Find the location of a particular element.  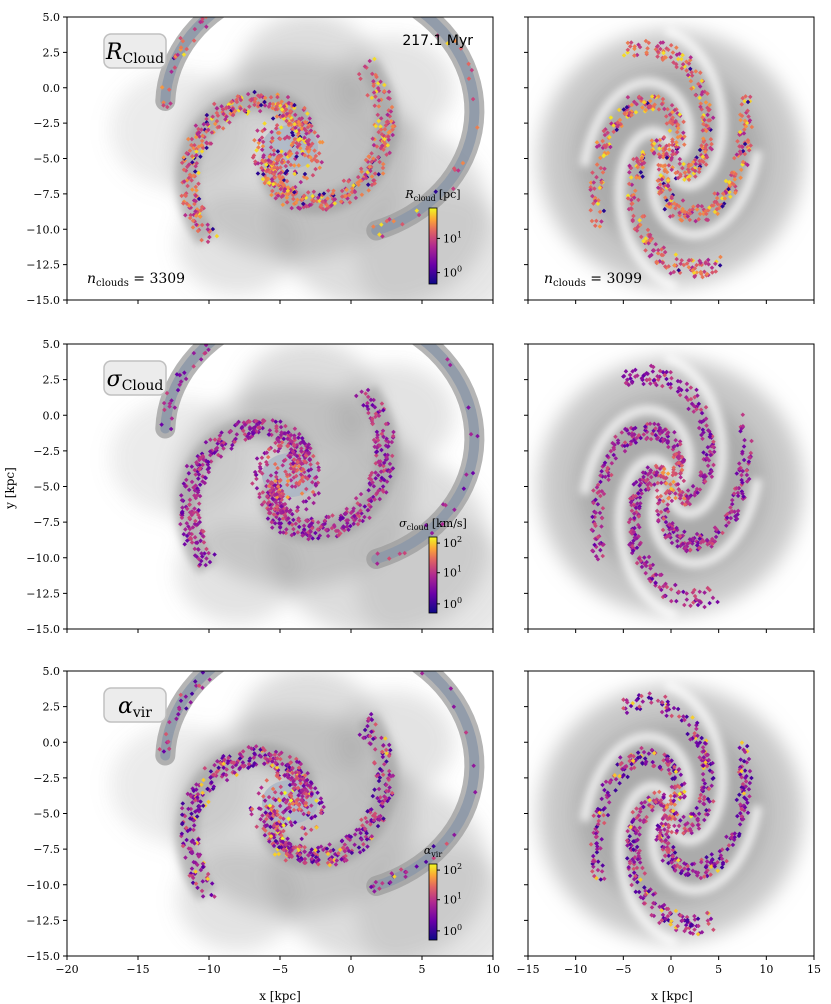

x-axis-title-right: x [kpc] is located at coordinates (672, 996).